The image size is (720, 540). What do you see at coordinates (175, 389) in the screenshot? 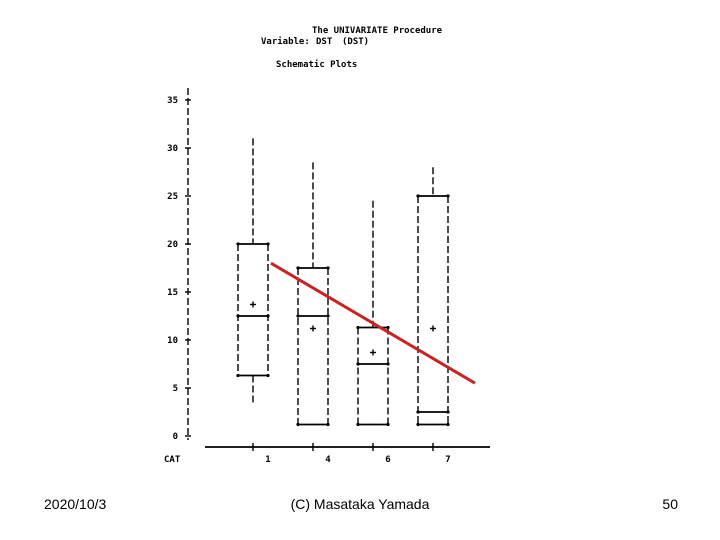
I see `y-tick-label: 5` at bounding box center [175, 389].